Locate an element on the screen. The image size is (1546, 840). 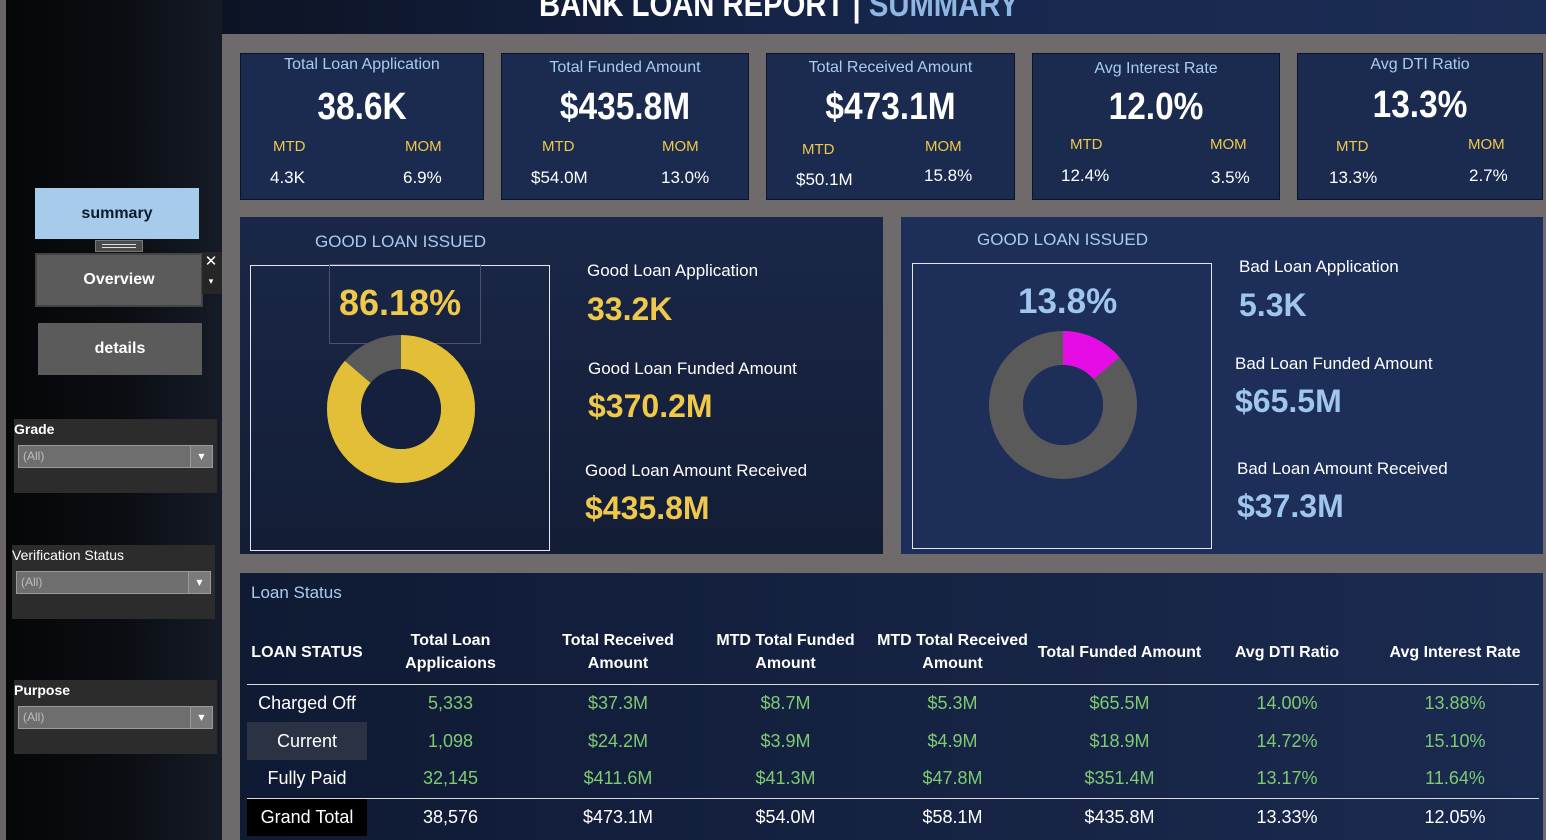
column-header: Total Funded Amount is located at coordinates (1119, 652).